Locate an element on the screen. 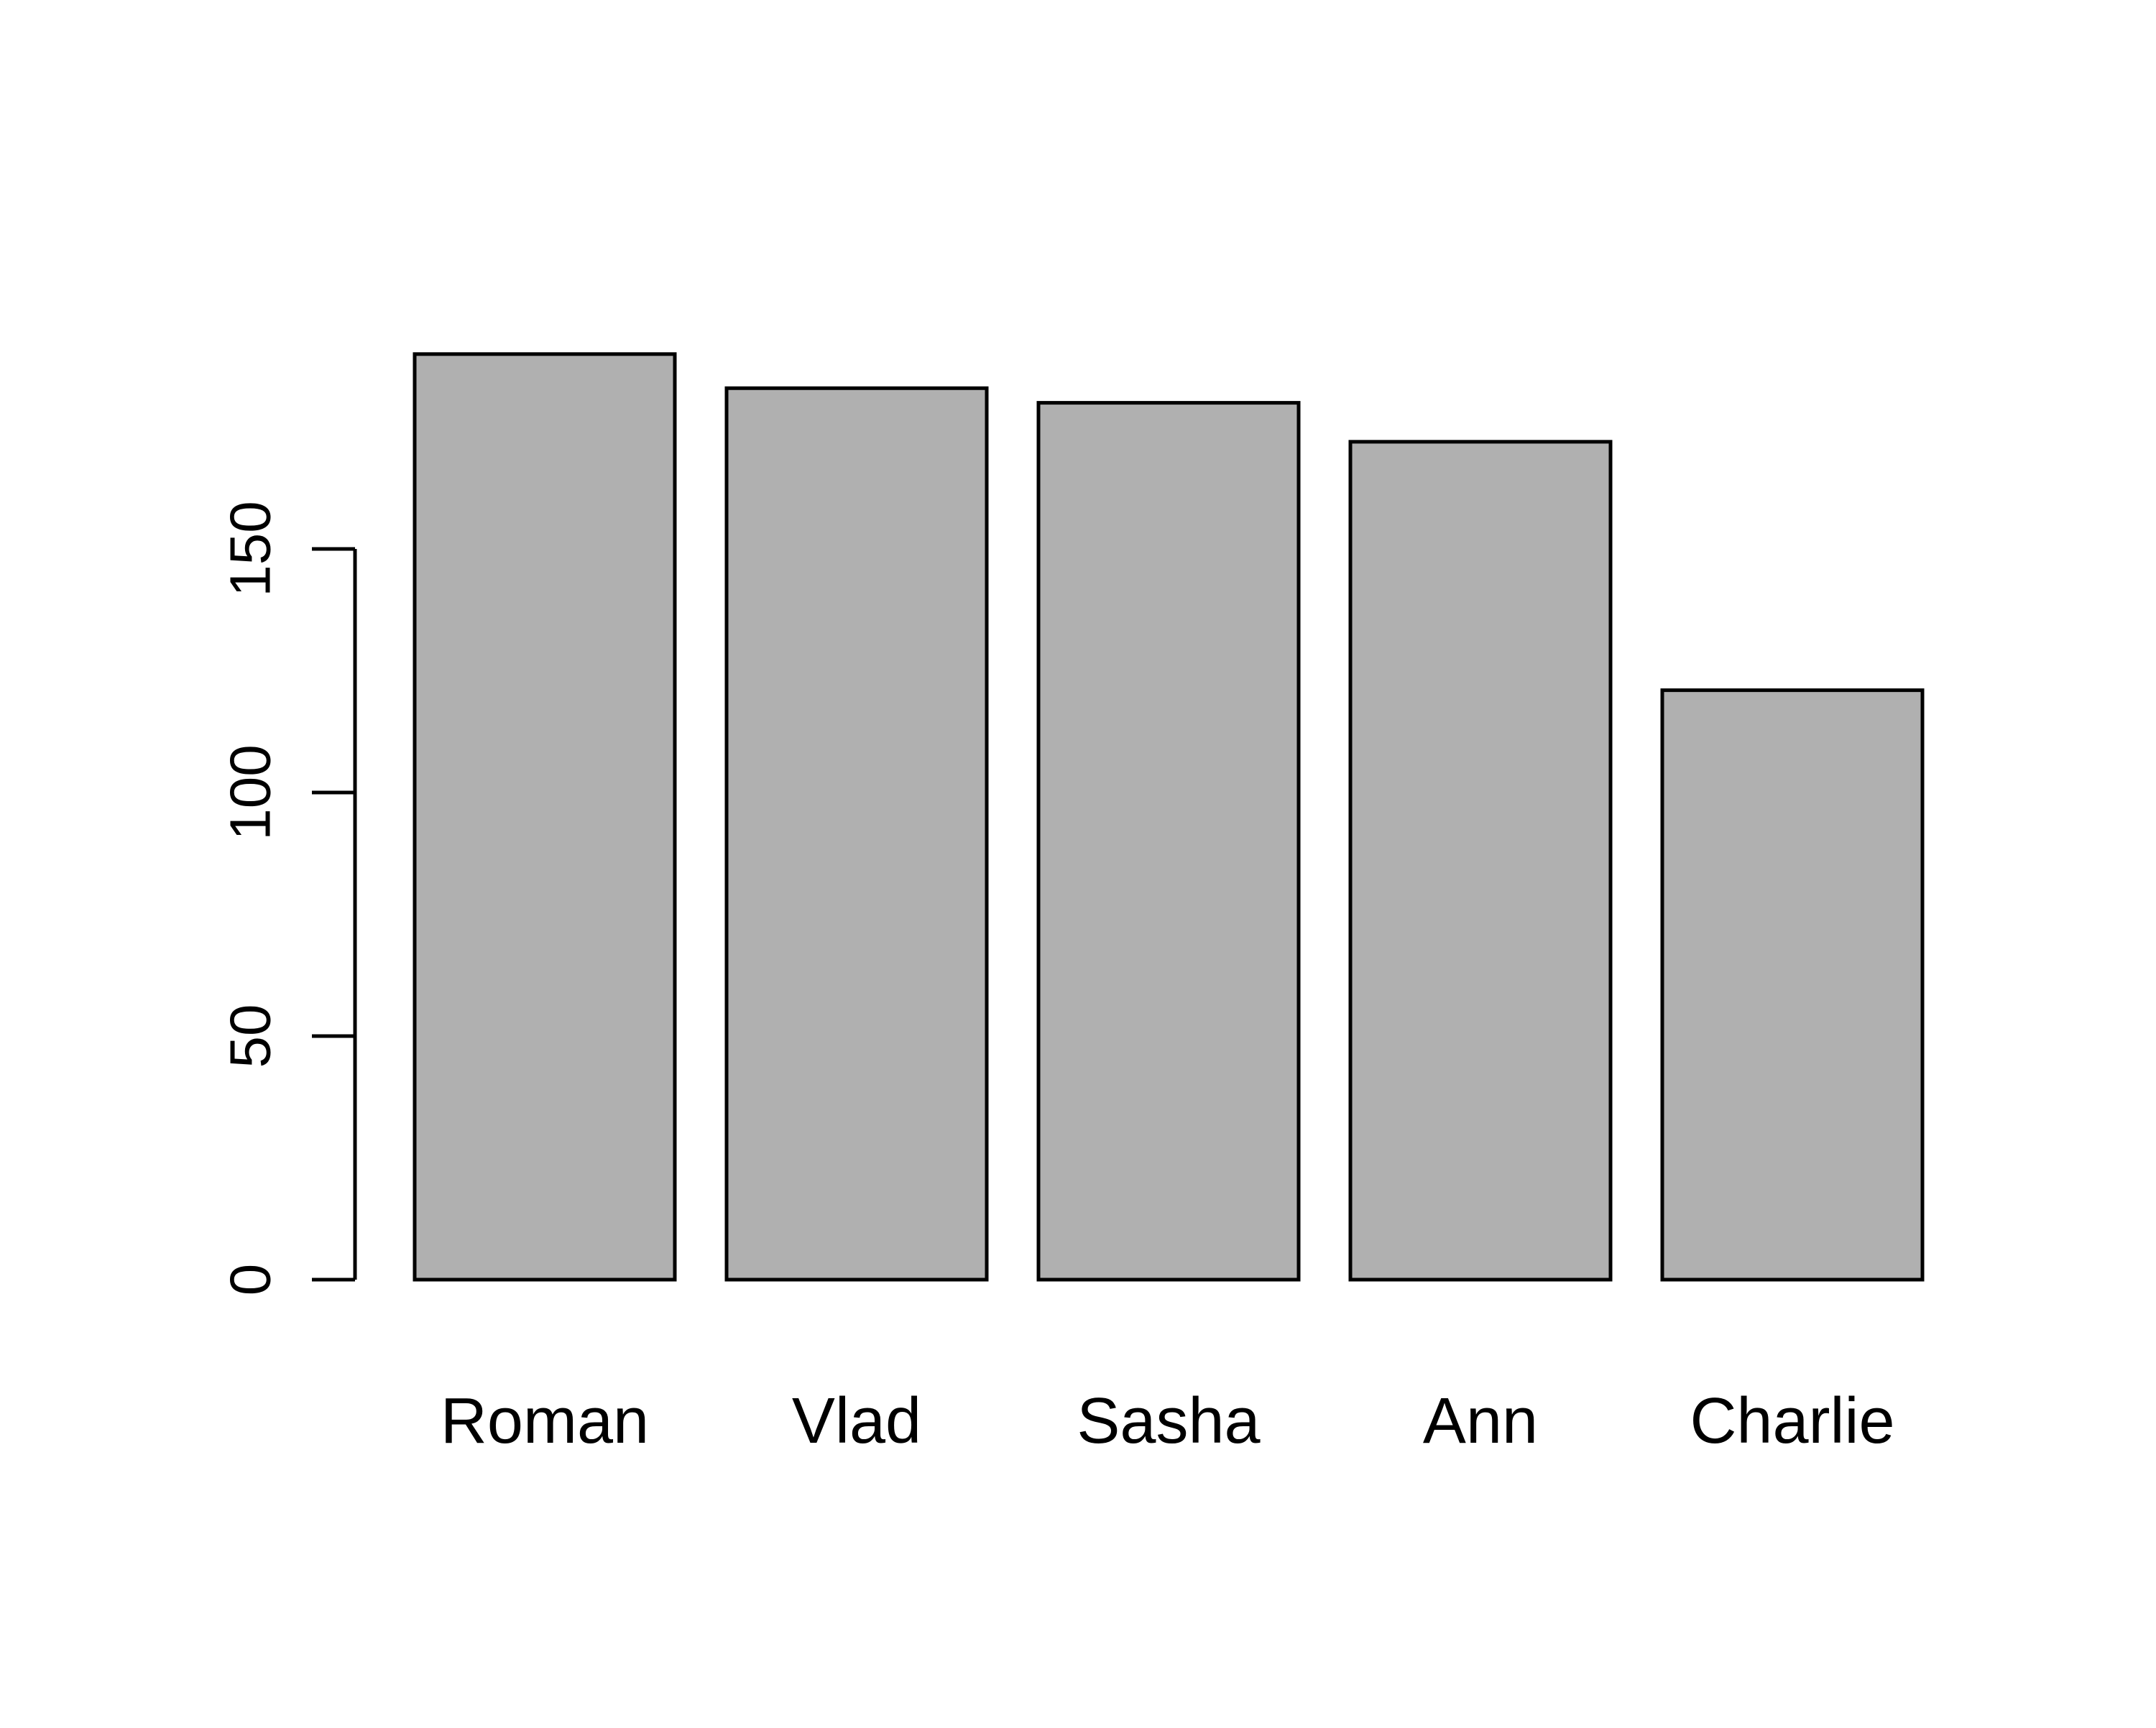 The height and width of the screenshot is (1728, 2156). x-category-label: Roman is located at coordinates (545, 1421).